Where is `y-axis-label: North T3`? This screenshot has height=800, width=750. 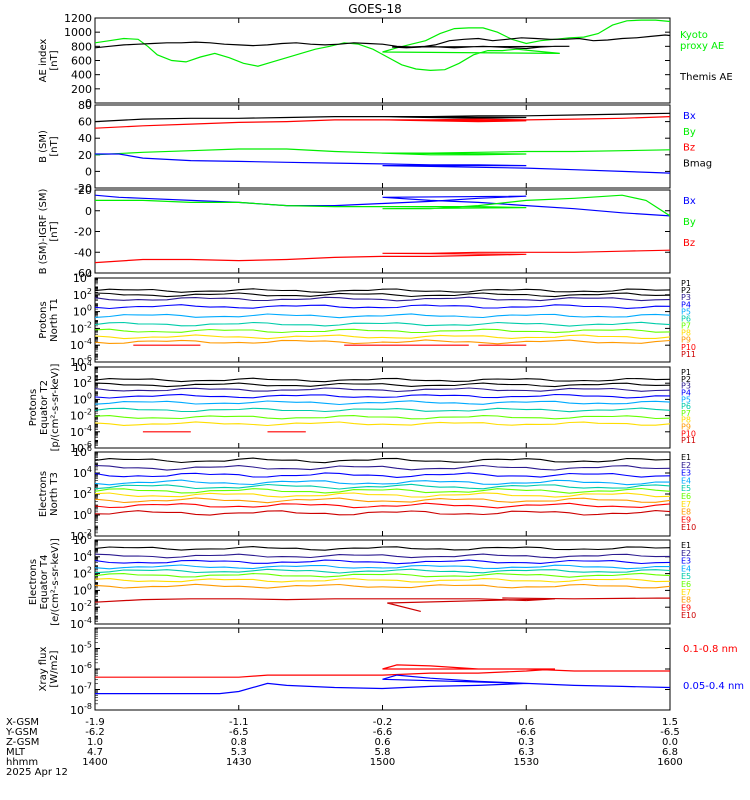
y-axis-label: North T3 is located at coordinates (54, 494).